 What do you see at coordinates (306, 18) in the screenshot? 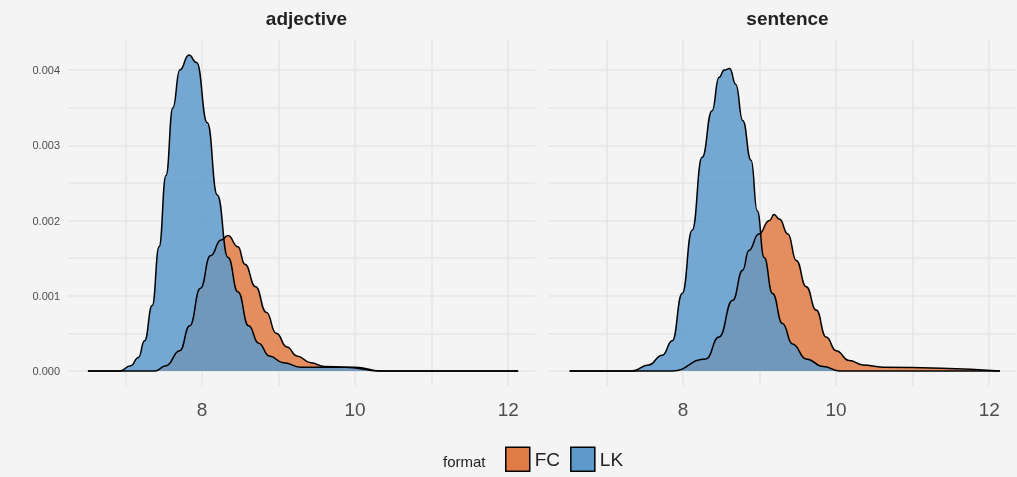
I see `chart-title: adjective` at bounding box center [306, 18].